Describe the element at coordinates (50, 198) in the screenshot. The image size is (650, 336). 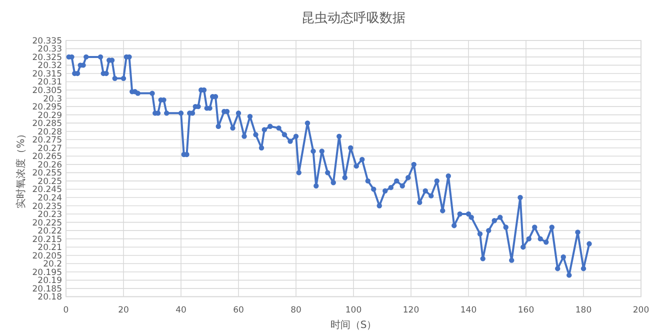
I see `y-tick-label: 20.24` at that location.